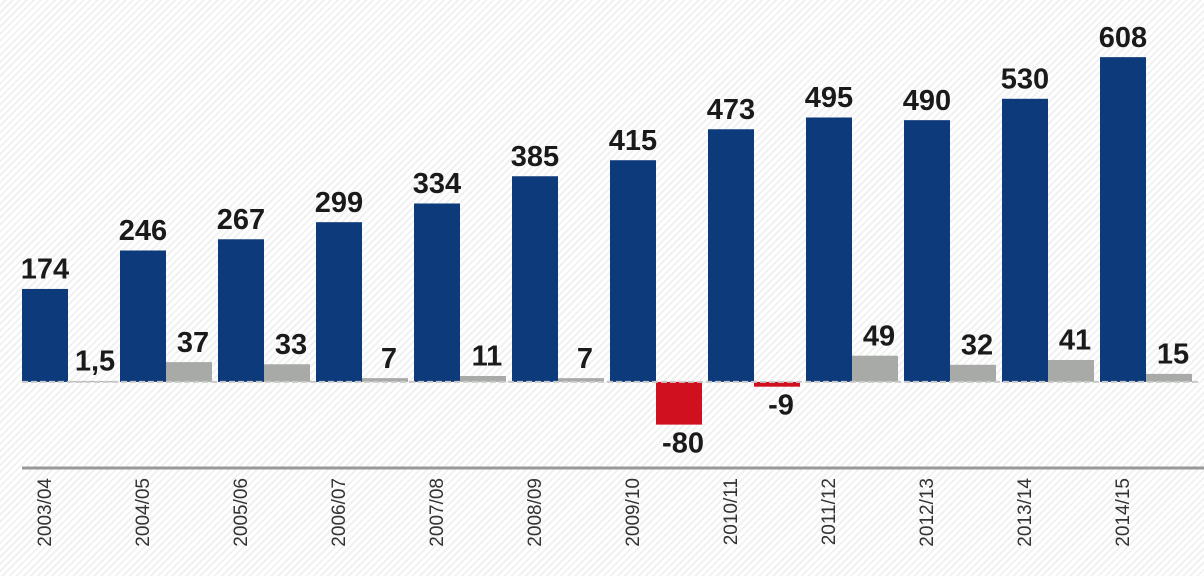  I want to click on value-label: 15, so click(1173, 355).